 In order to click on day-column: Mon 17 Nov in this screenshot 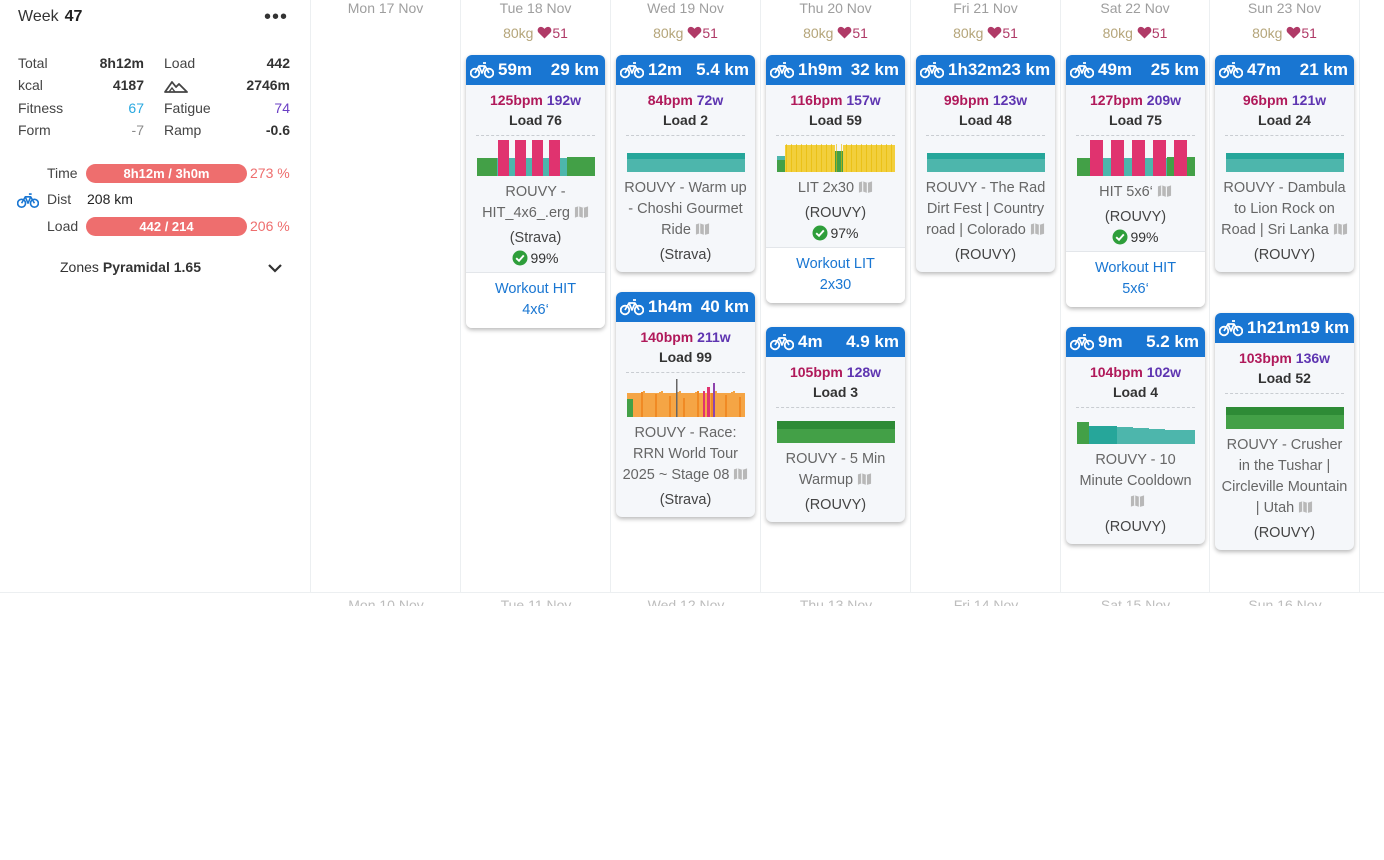, I will do `click(386, 296)`.